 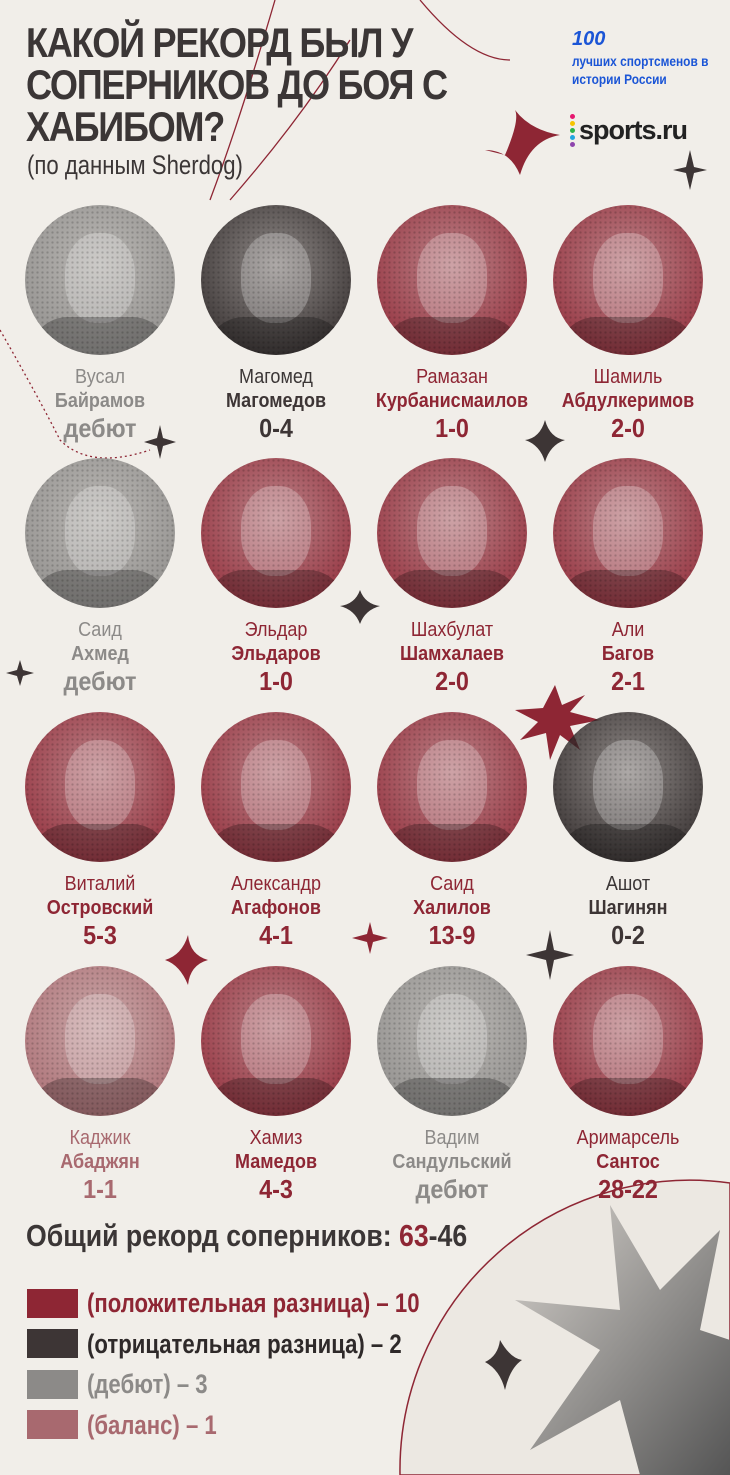 I want to click on opponent-card: Рамазан Курбанисмаилов 1-0, so click(x=452, y=324).